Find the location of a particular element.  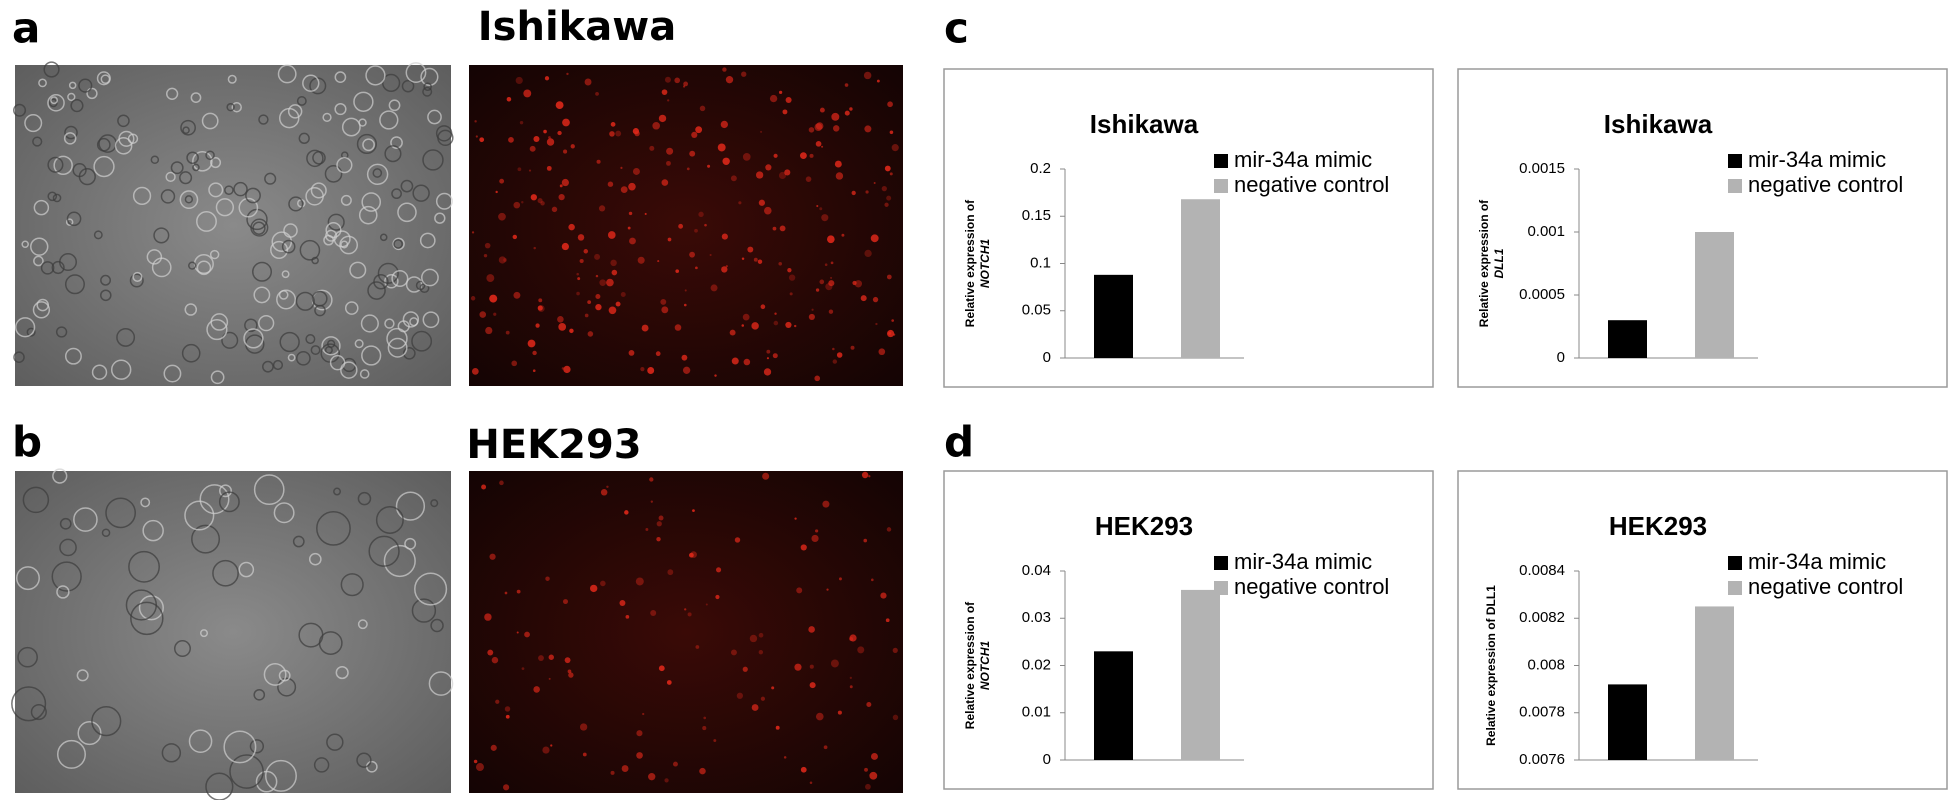

y-tick-label: 0.001 is located at coordinates (1546, 231).